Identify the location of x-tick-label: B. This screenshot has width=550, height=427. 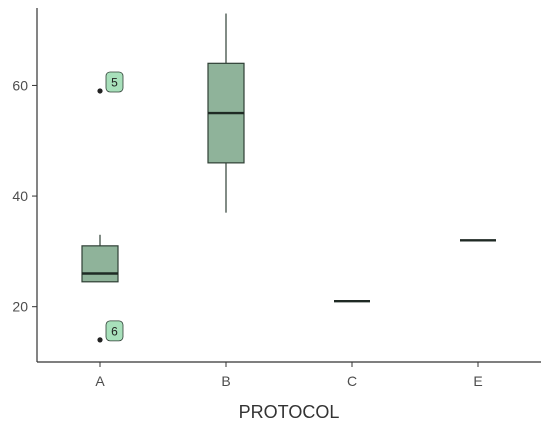
(225, 381).